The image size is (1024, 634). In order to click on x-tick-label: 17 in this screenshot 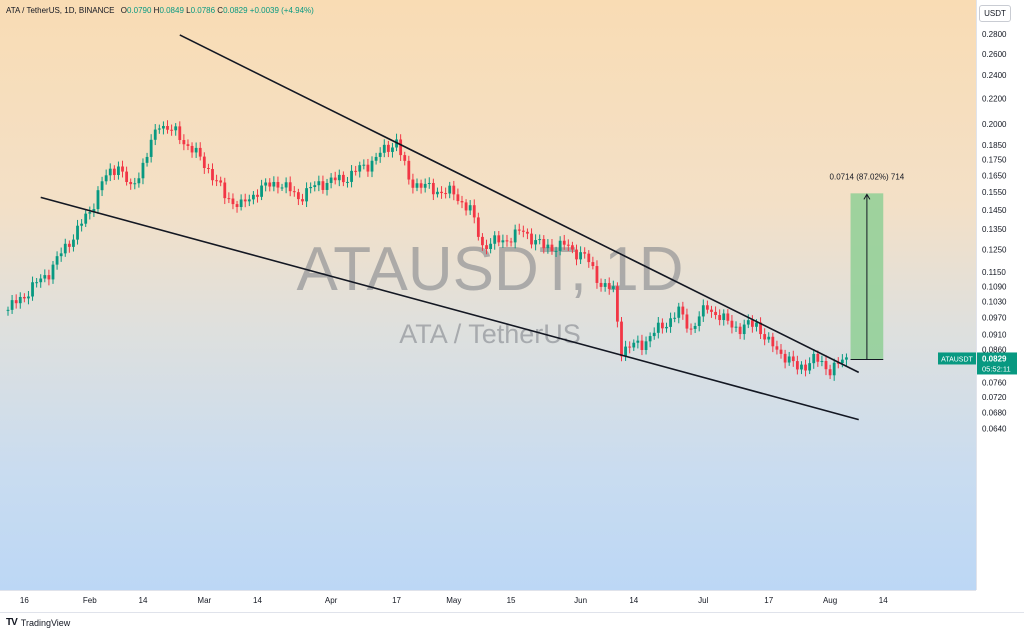, I will do `click(768, 600)`.